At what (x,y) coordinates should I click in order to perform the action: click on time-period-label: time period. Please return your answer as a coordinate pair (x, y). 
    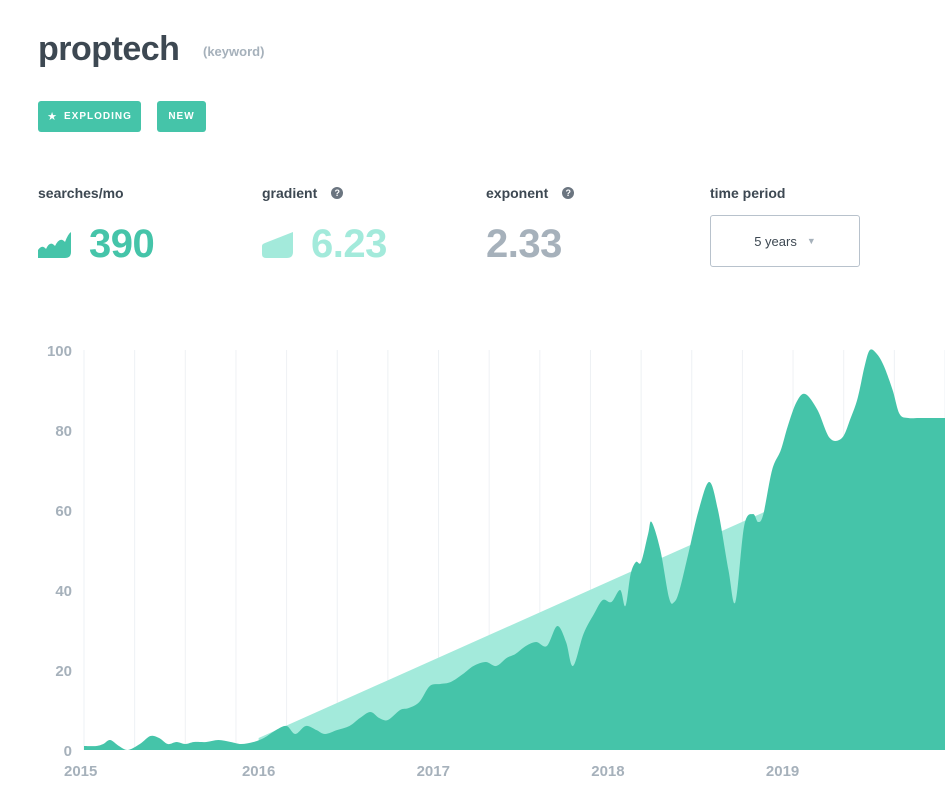
    Looking at the image, I should click on (747, 193).